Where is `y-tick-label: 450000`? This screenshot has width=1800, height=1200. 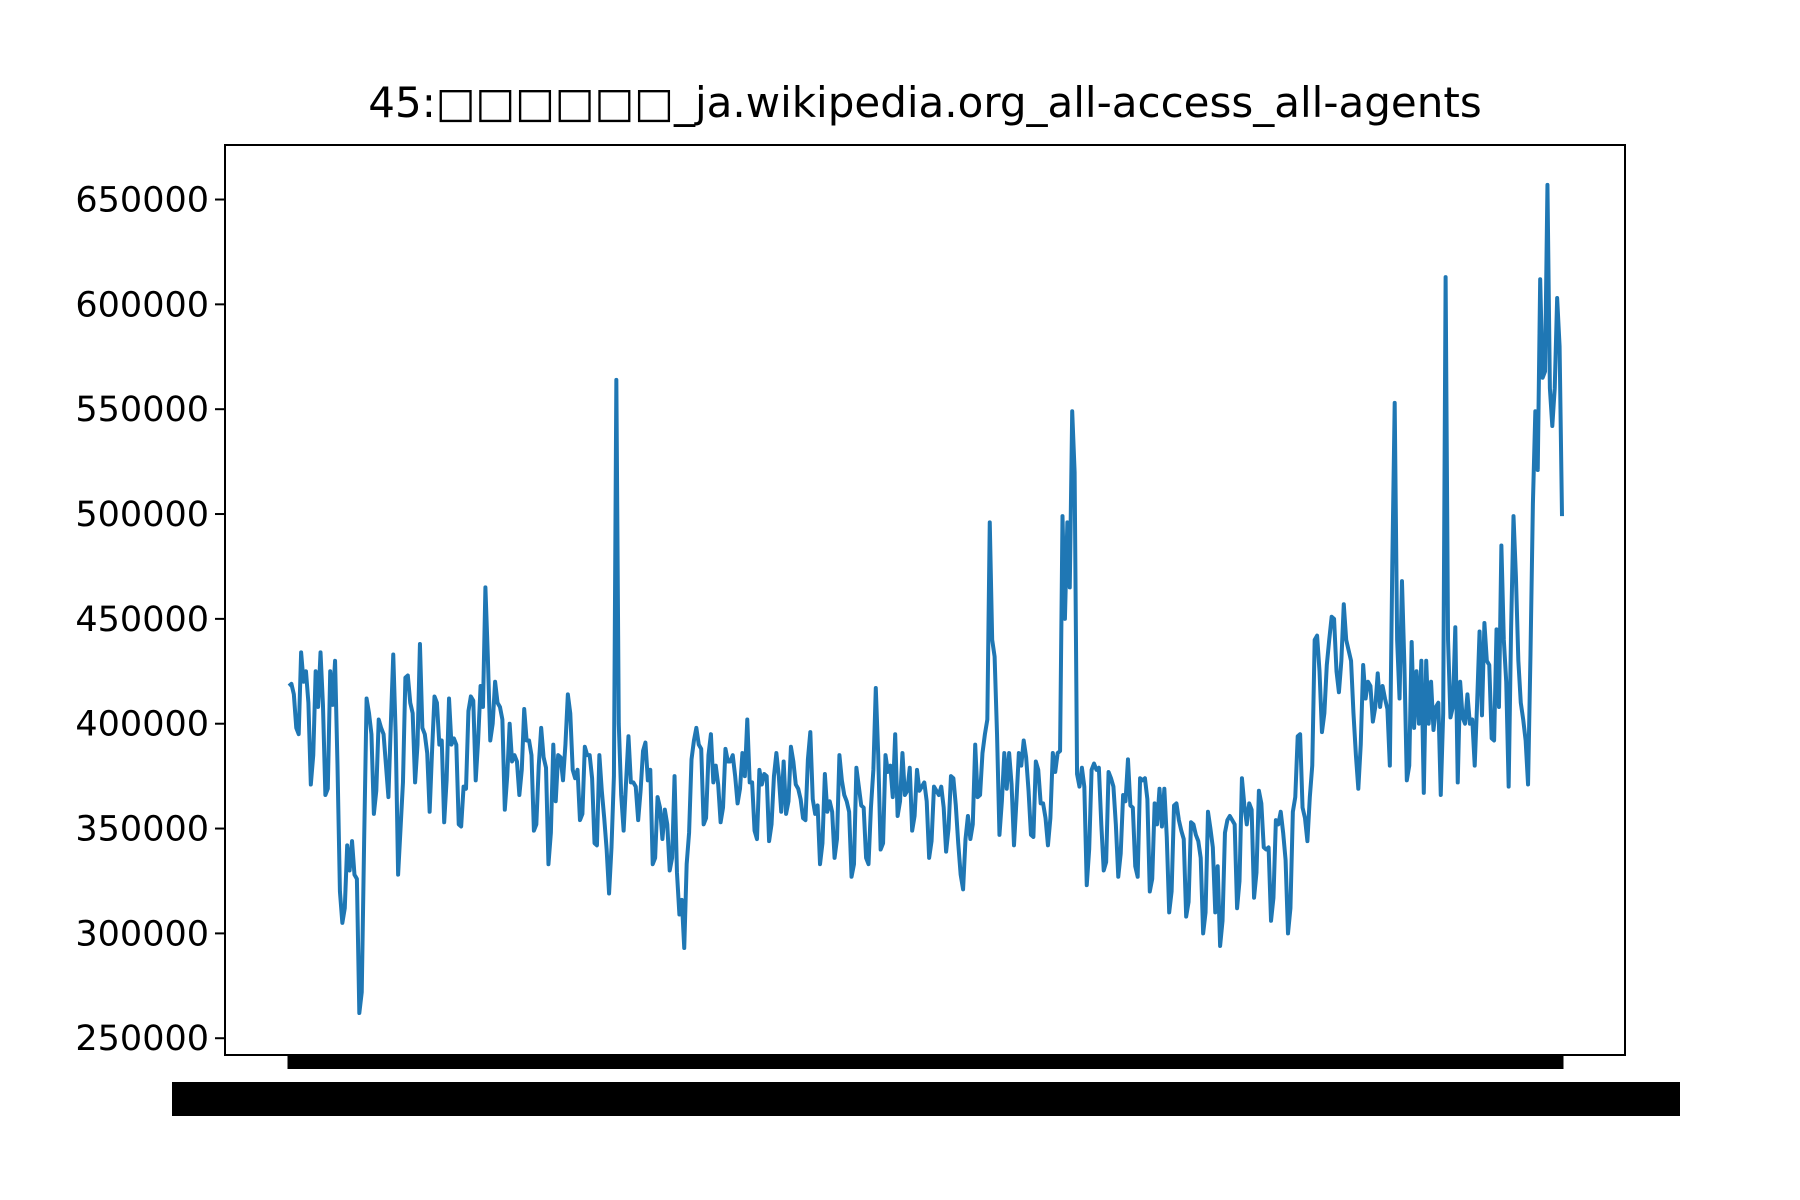 y-tick-label: 450000 is located at coordinates (142, 620).